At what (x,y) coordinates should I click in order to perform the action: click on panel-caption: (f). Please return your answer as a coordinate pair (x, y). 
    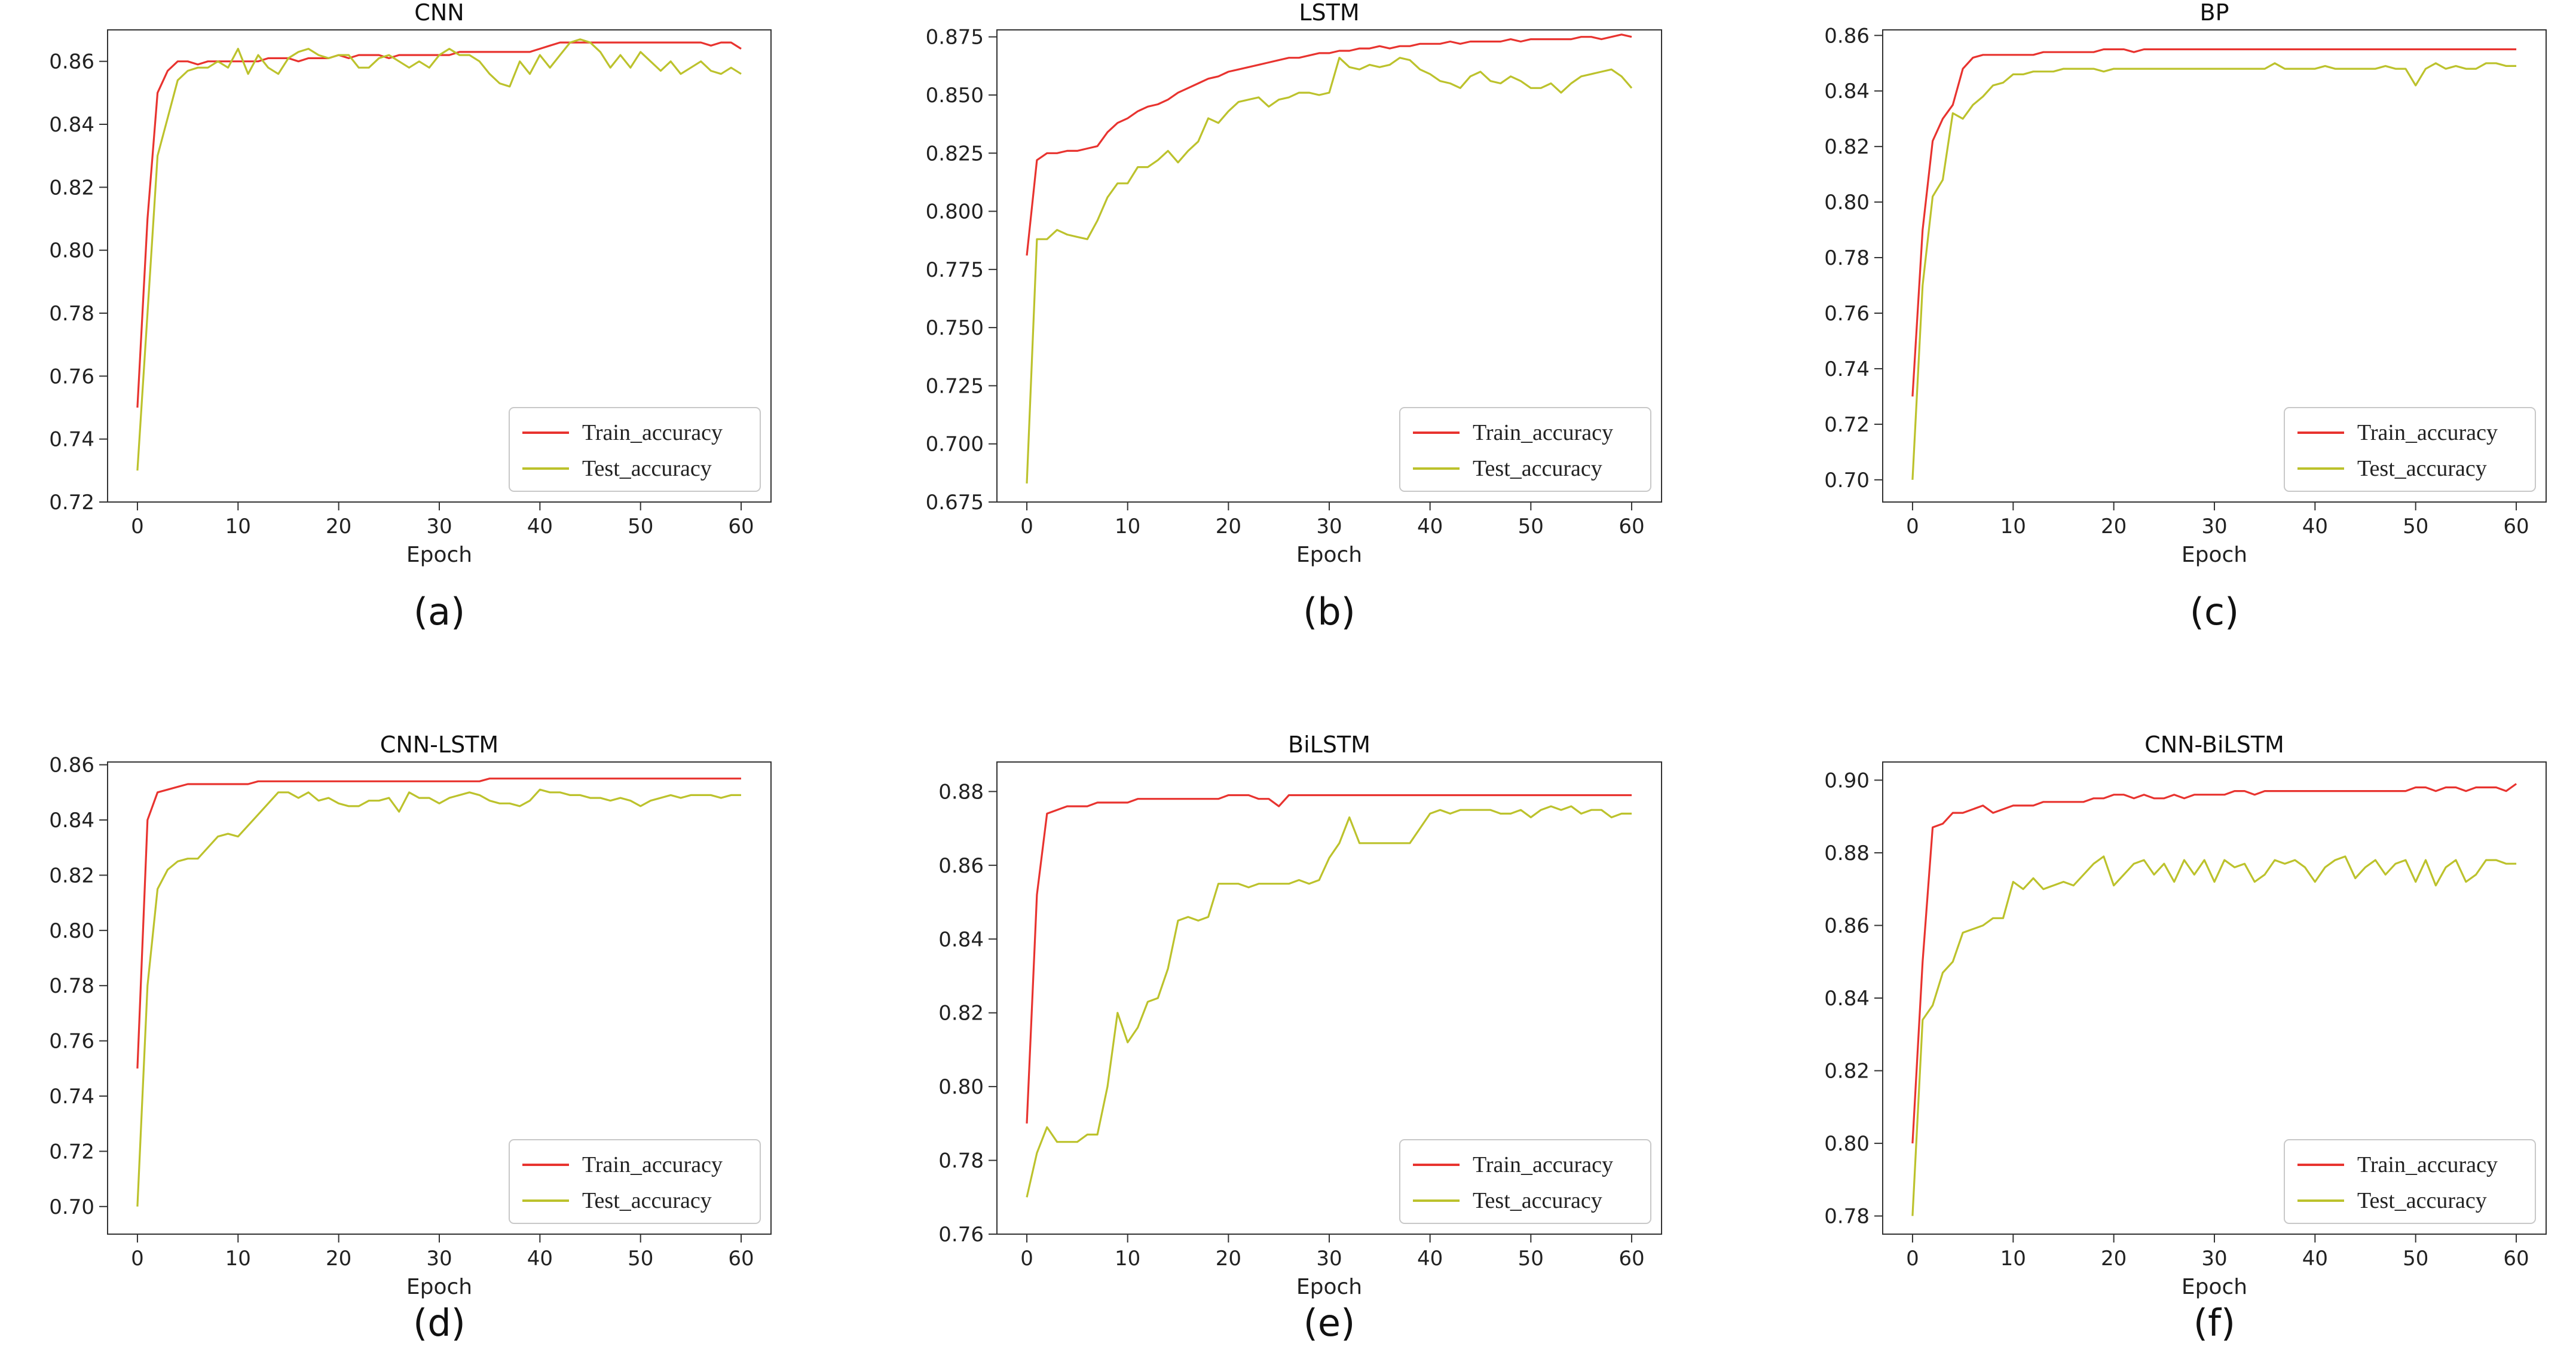
    Looking at the image, I should click on (2214, 1323).